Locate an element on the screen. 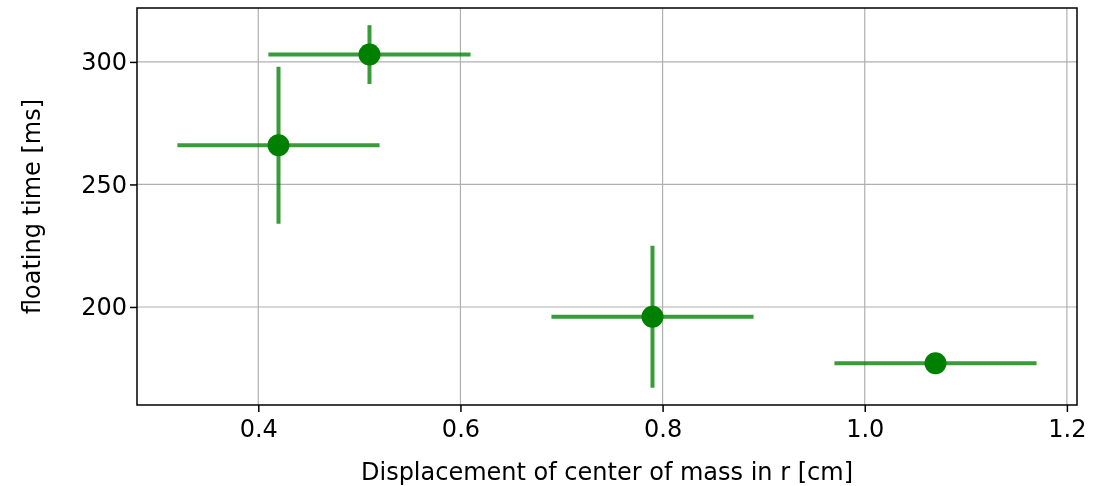  y-tick-label: 250 is located at coordinates (104, 184).